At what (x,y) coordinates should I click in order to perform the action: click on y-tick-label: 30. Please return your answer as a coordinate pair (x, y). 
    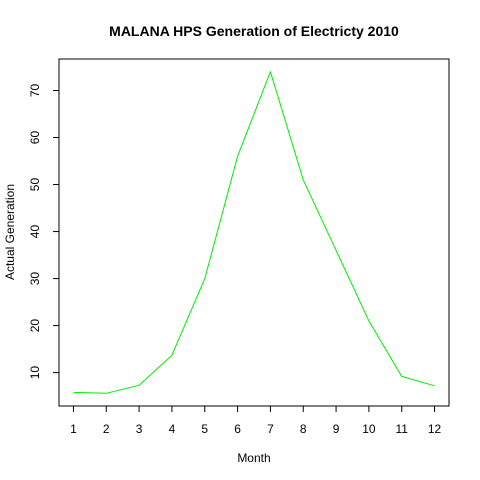
    Looking at the image, I should click on (35, 279).